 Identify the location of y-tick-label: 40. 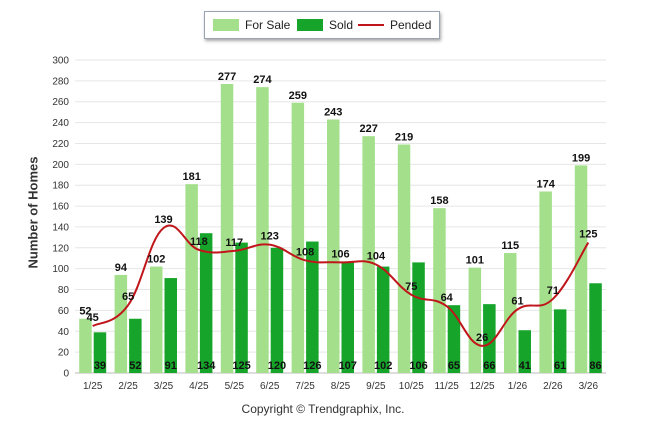
(64, 332).